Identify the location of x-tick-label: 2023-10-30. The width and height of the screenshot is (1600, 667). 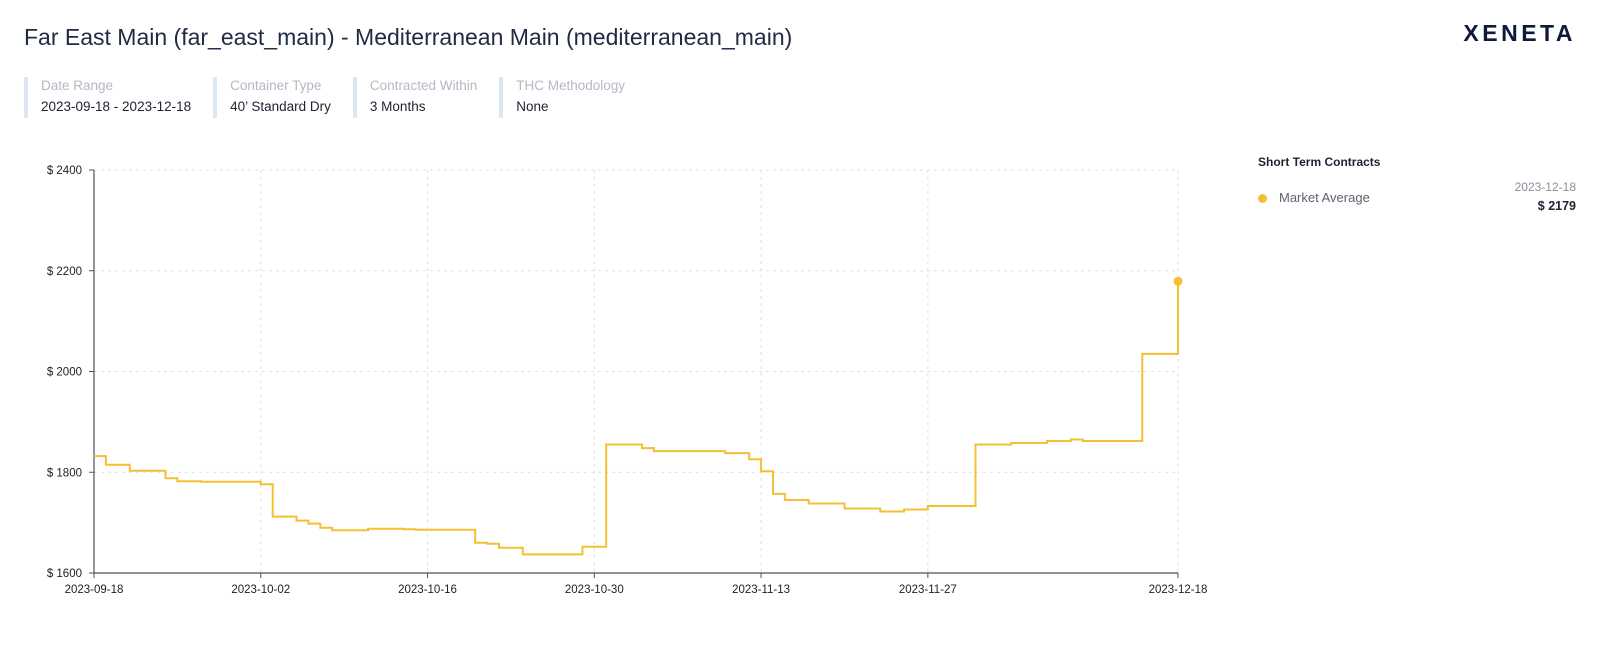
(594, 590).